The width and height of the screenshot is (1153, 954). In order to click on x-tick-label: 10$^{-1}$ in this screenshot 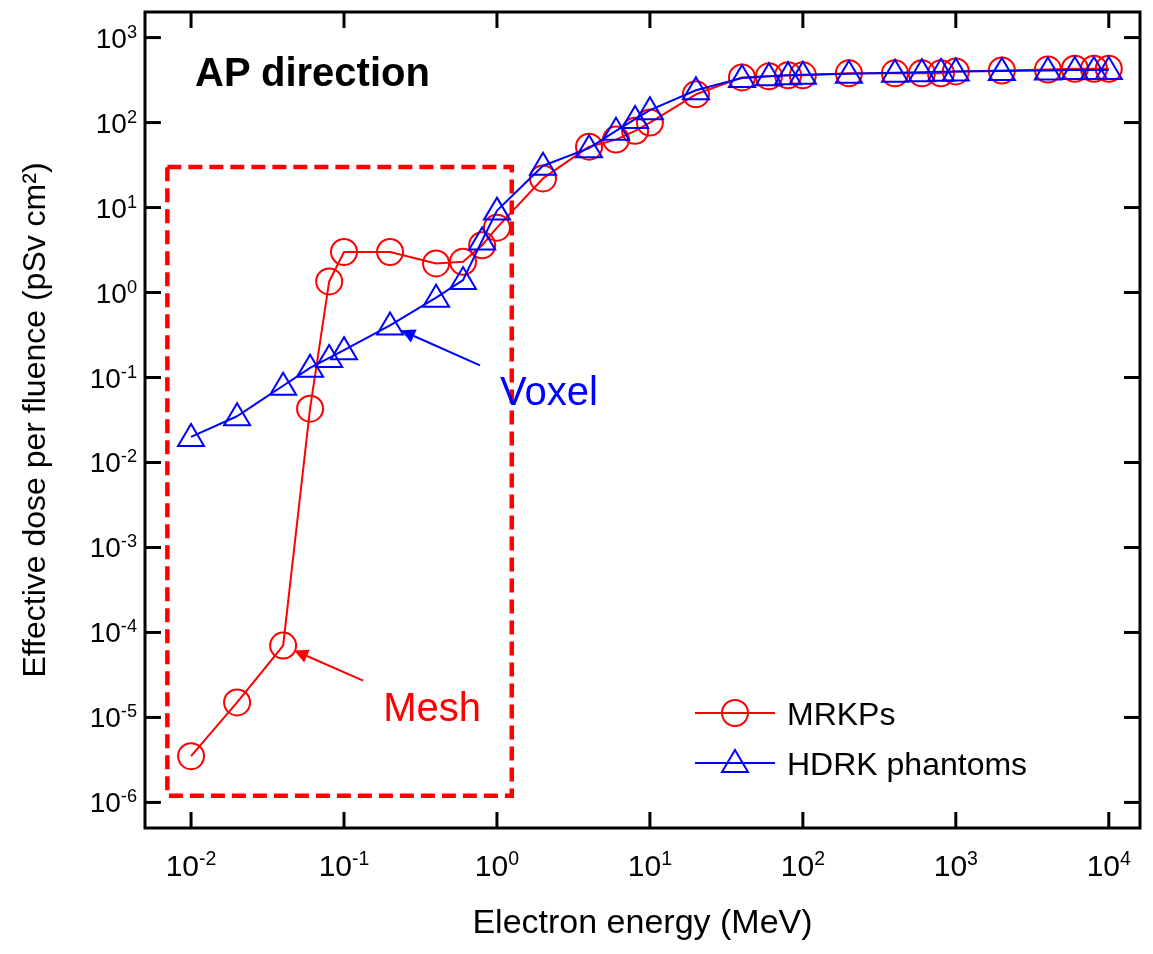, I will do `click(344, 864)`.